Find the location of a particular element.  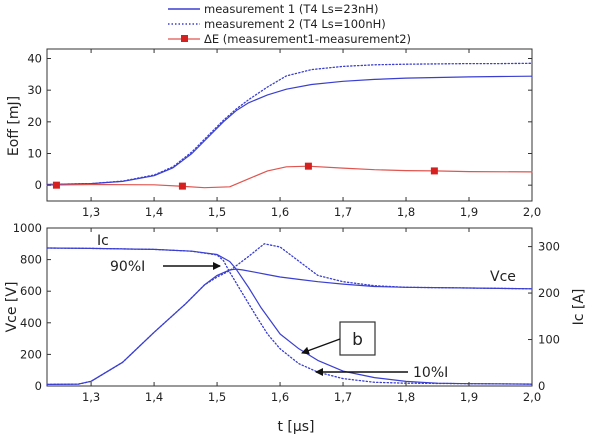

y-right-tick-label: 100 is located at coordinates (549, 340).